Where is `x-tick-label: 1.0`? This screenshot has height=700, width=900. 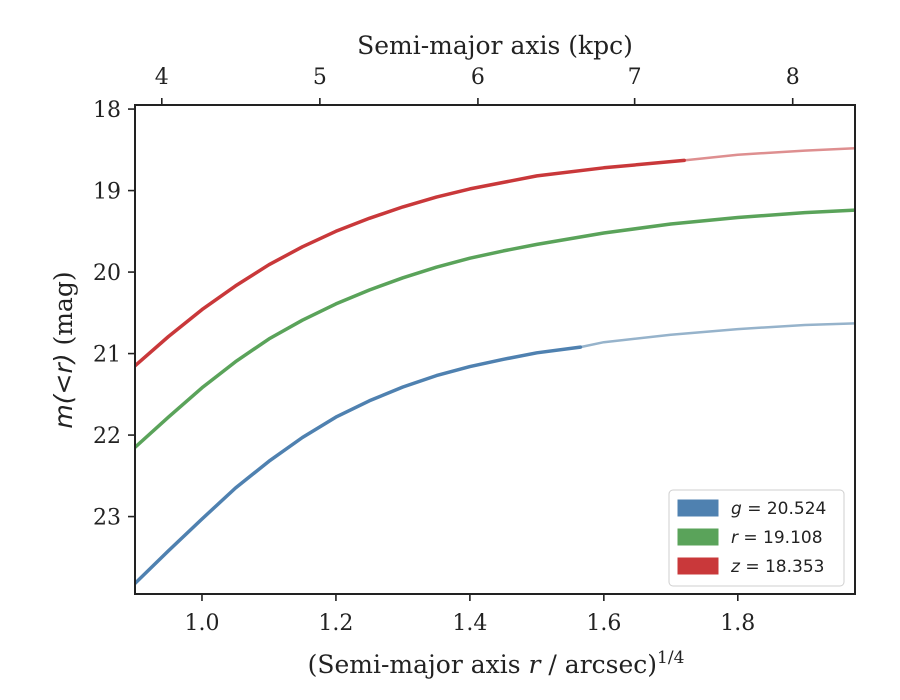 x-tick-label: 1.0 is located at coordinates (201, 623).